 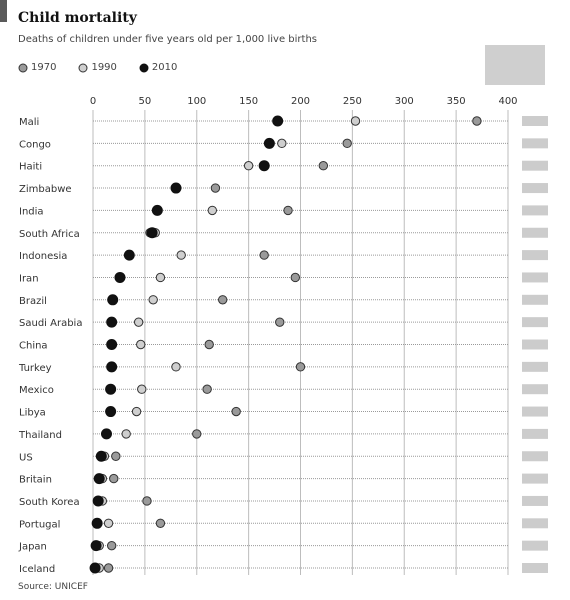 I want to click on marker-1990-india, so click(x=212, y=210).